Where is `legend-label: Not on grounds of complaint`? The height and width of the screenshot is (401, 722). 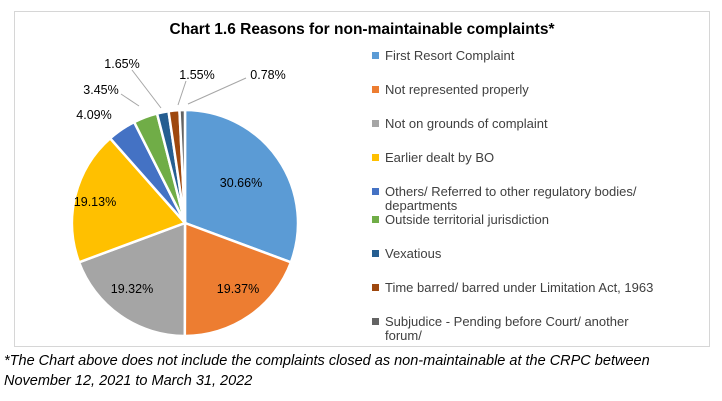 legend-label: Not on grounds of complaint is located at coordinates (466, 123).